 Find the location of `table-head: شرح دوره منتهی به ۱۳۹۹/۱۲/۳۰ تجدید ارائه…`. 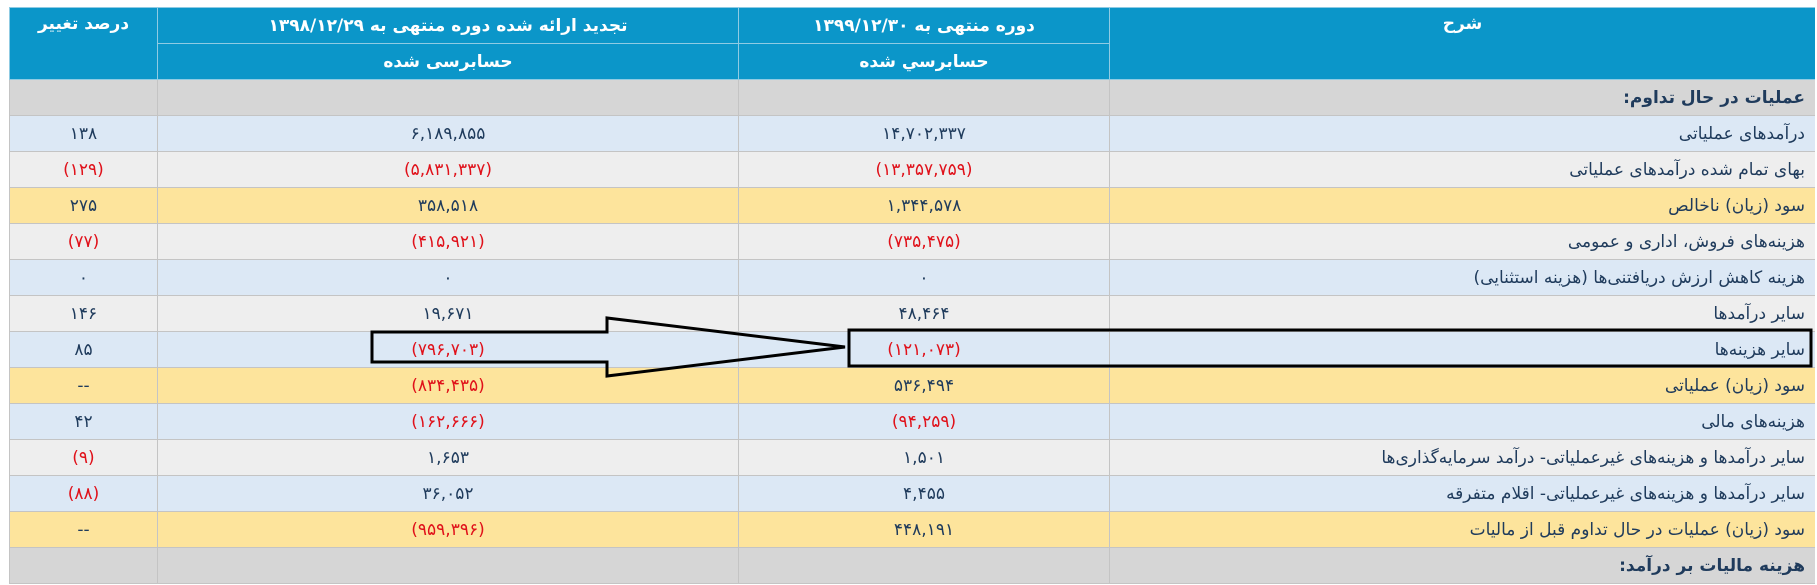

table-head: شرح دوره منتهی به ۱۳۹۹/۱۲/۳۰ تجدید ارائه… is located at coordinates (912, 43).